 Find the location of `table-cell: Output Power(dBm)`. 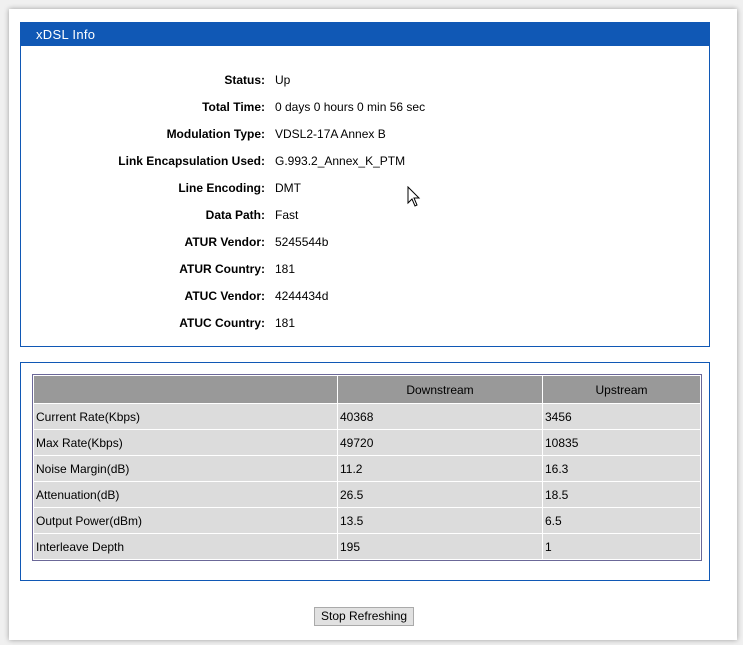

table-cell: Output Power(dBm) is located at coordinates (185, 520).